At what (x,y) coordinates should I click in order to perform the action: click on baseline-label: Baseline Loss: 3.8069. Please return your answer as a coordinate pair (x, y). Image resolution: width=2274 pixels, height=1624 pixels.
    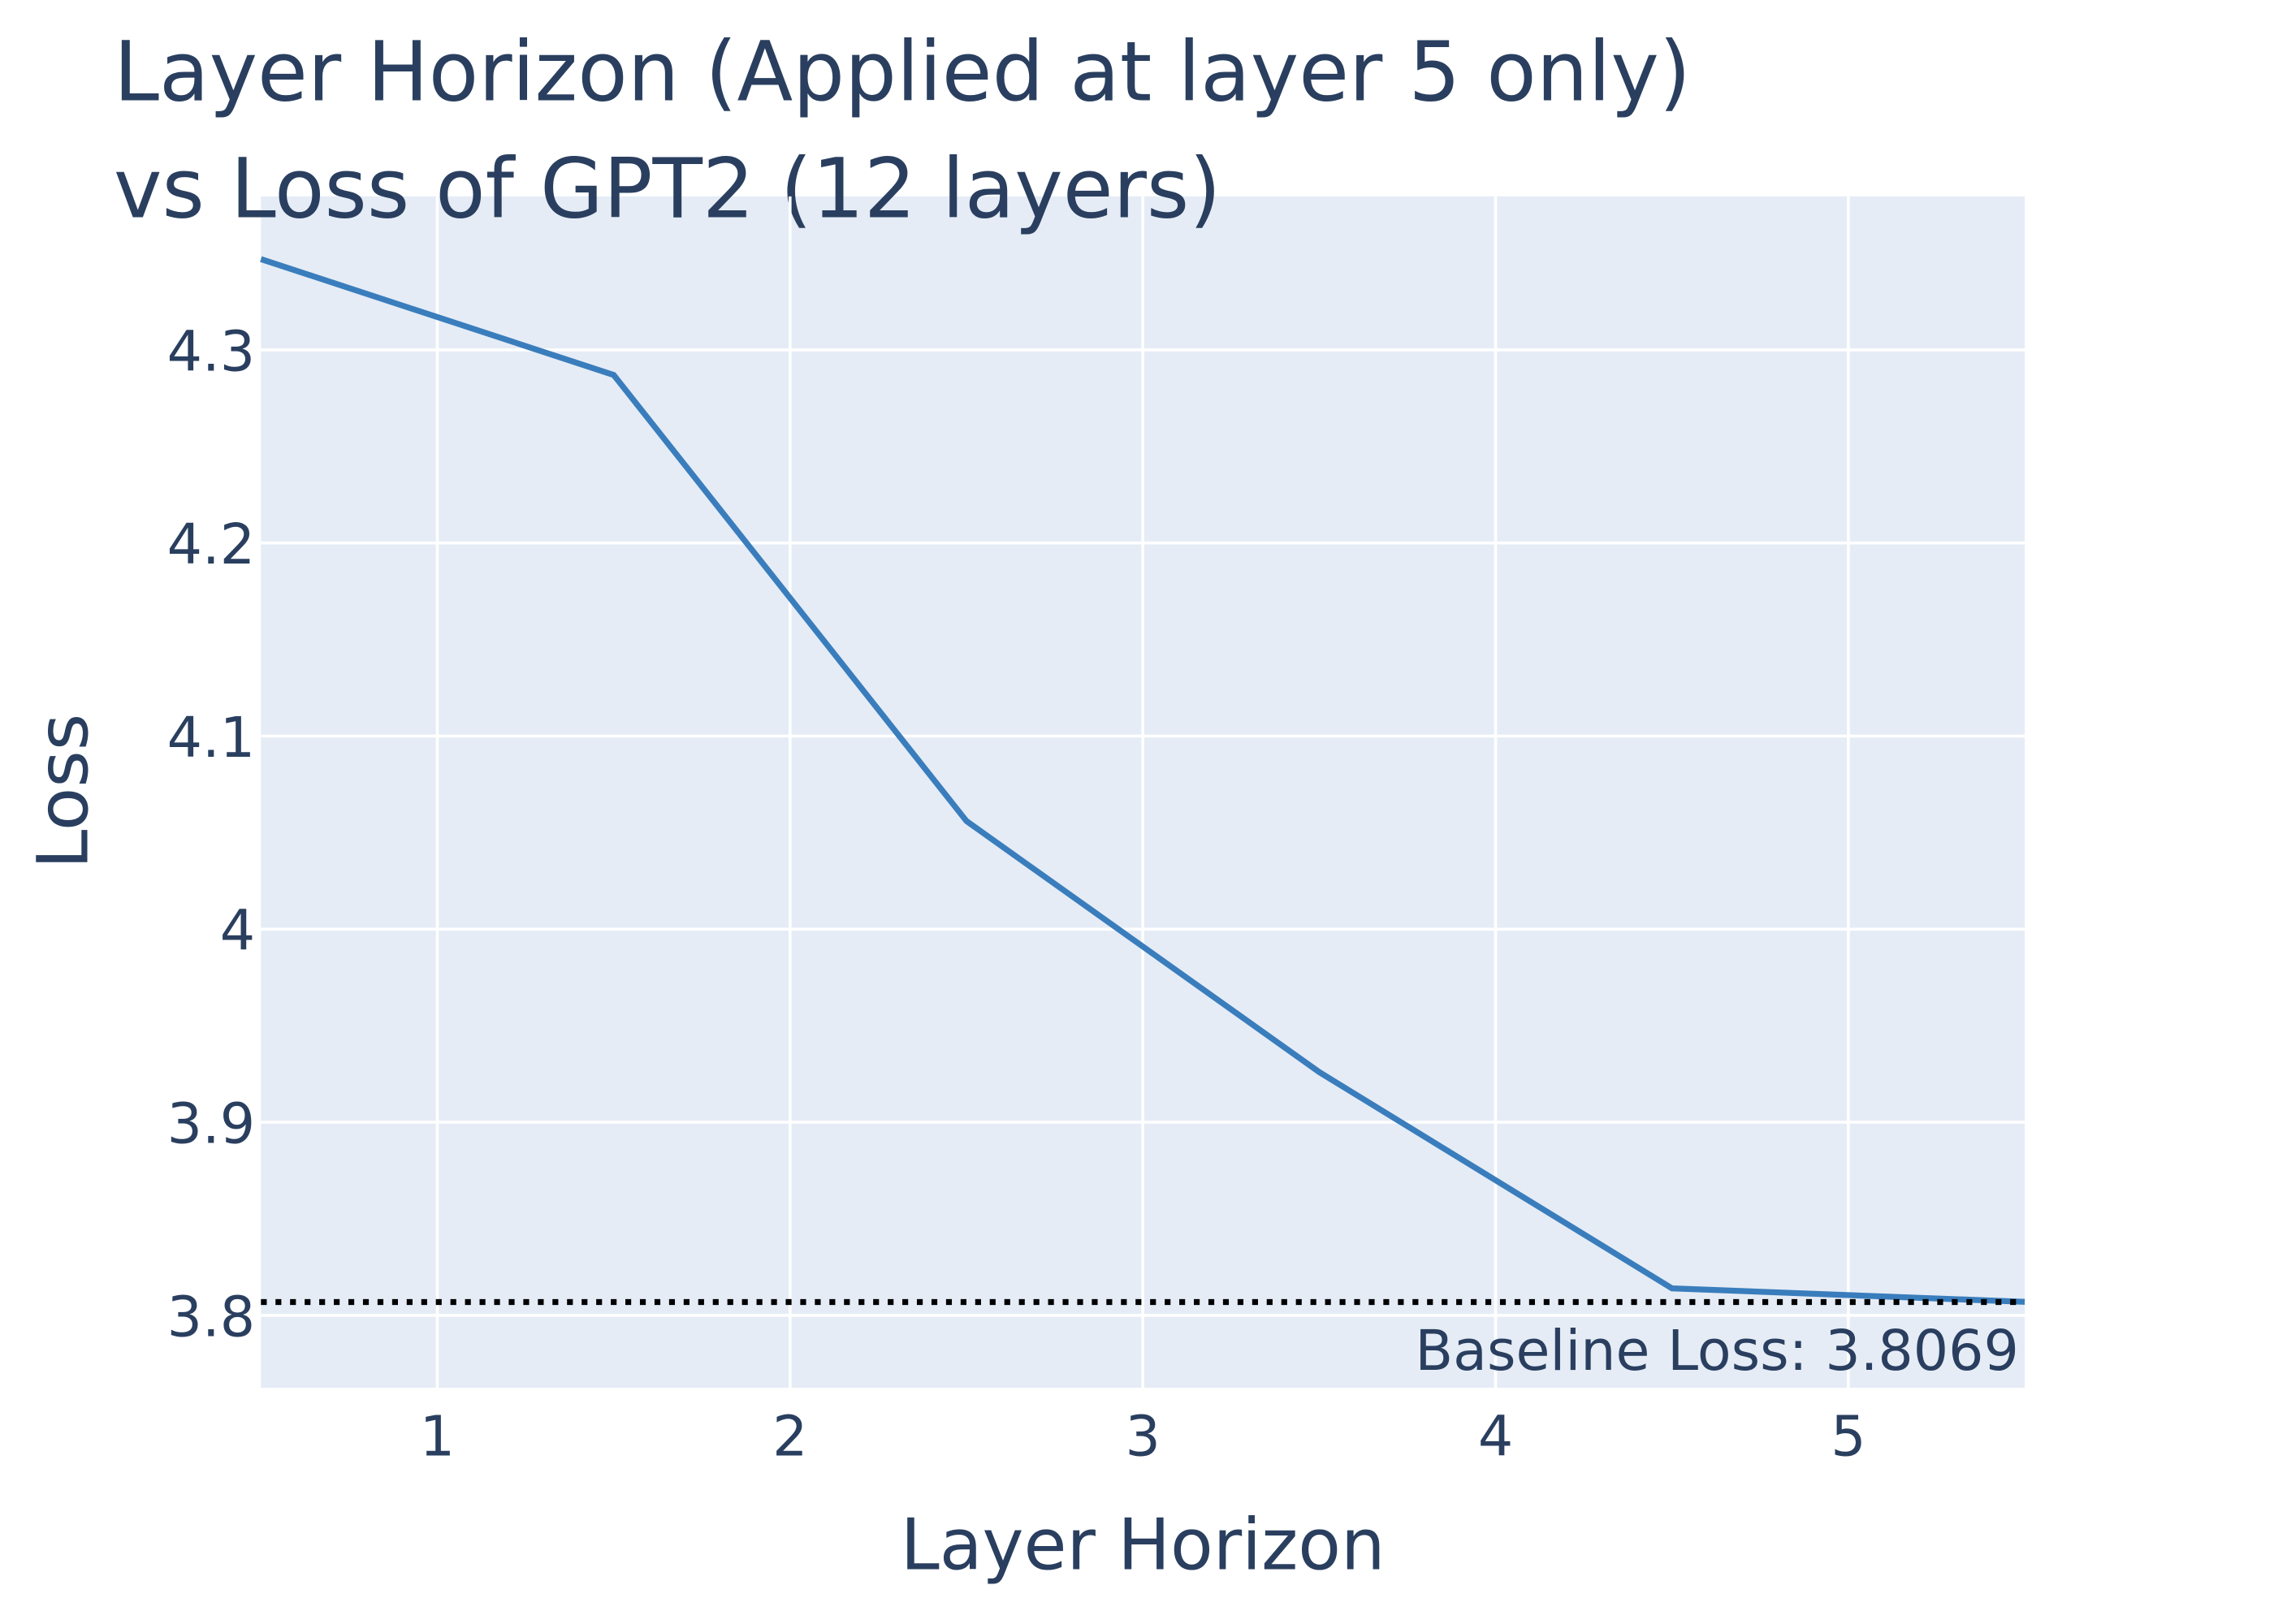
    Looking at the image, I should click on (1717, 1352).